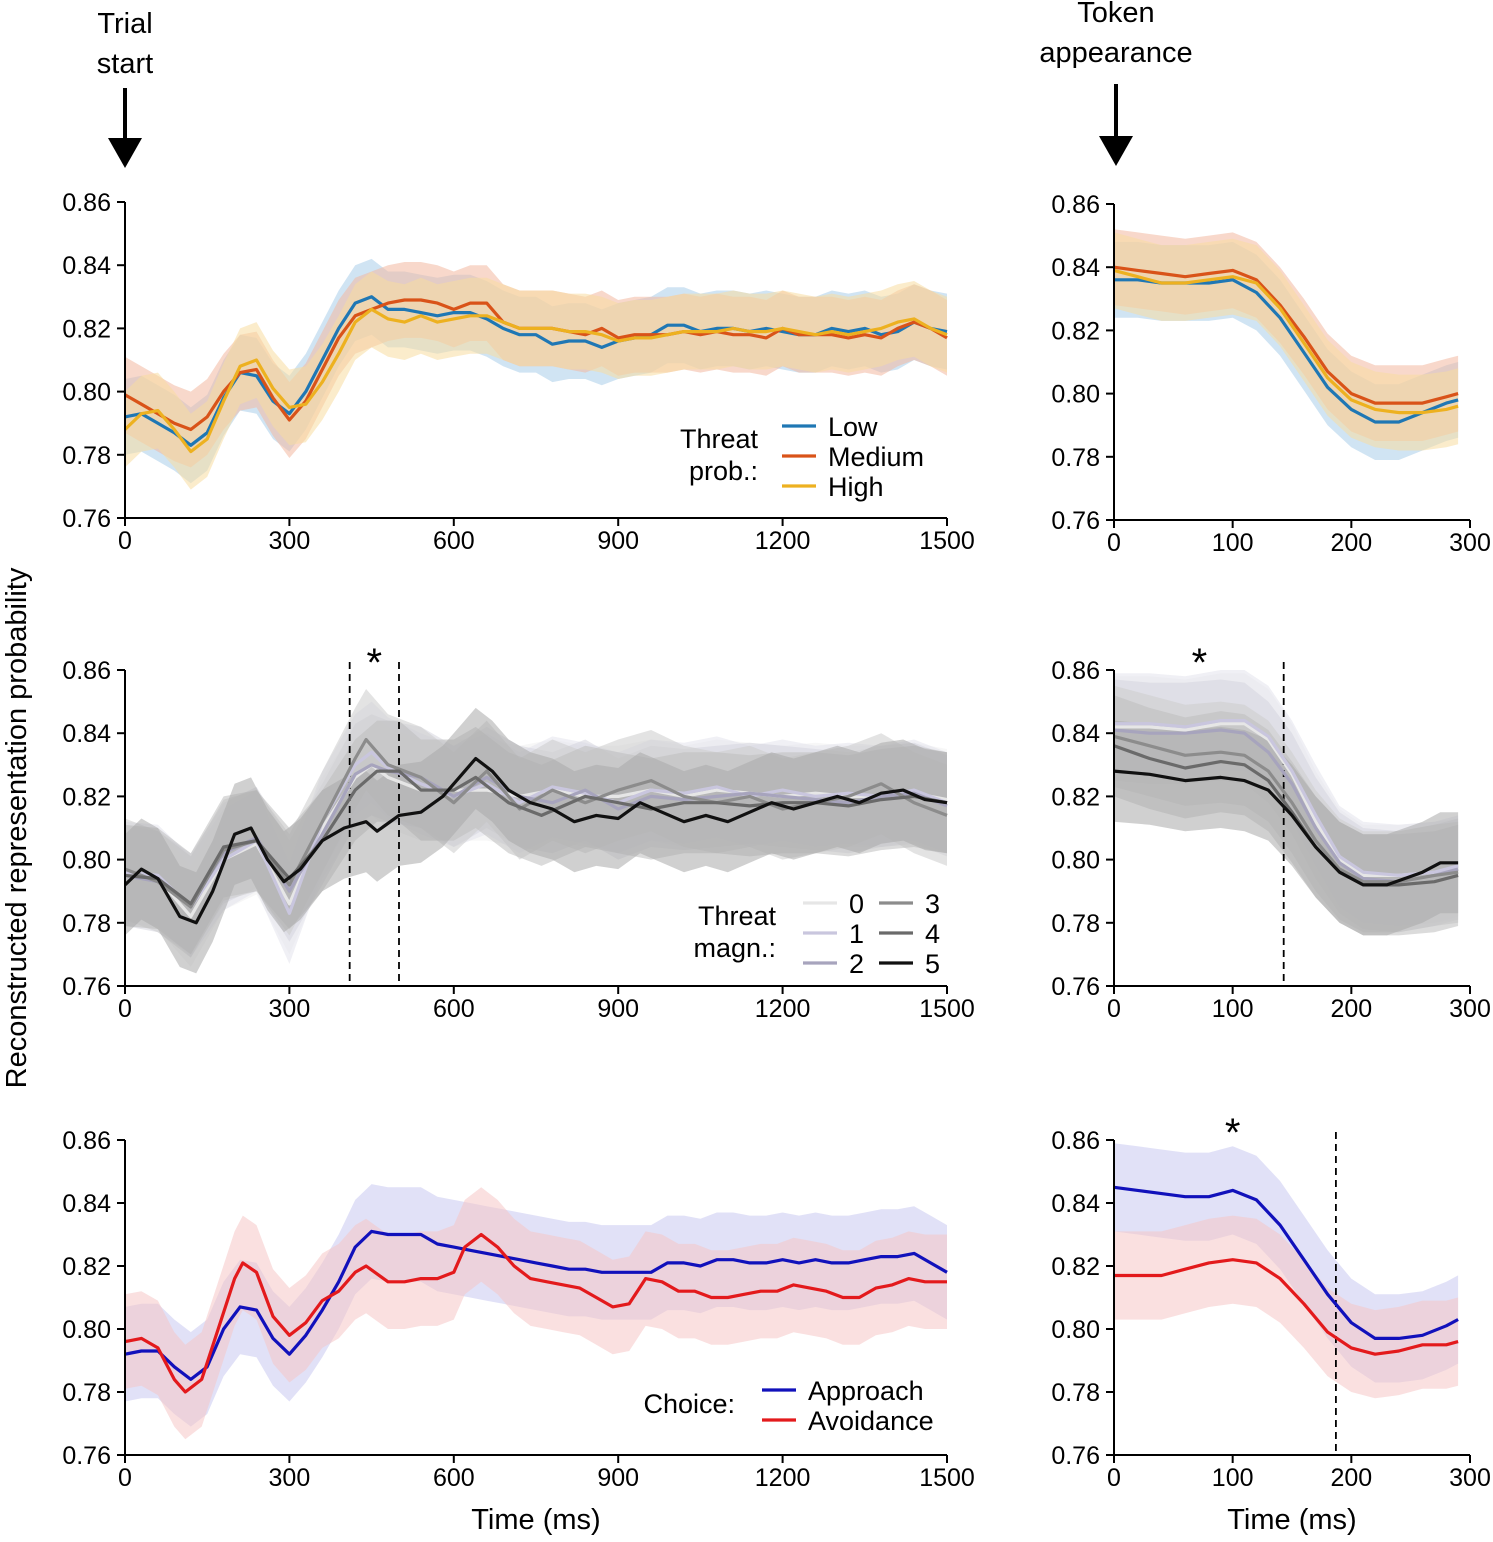  Describe the element at coordinates (125, 64) in the screenshot. I see `trial-start-label-line2: start` at that location.